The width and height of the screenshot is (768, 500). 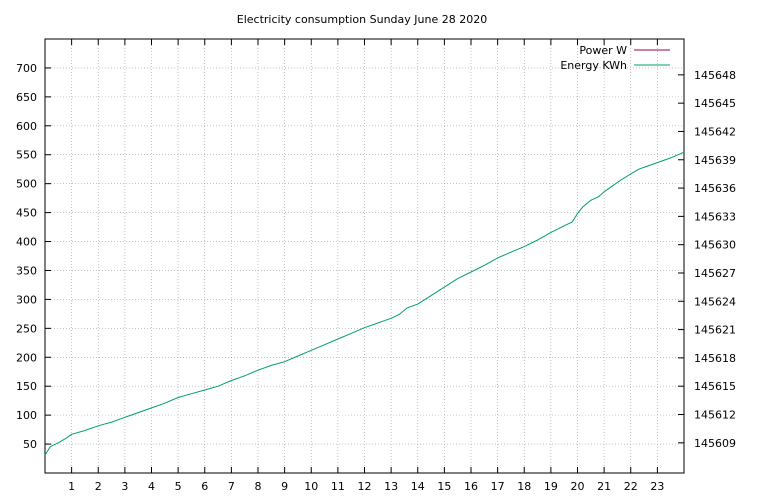 I want to click on y-tick-label: 550, so click(x=26, y=155).